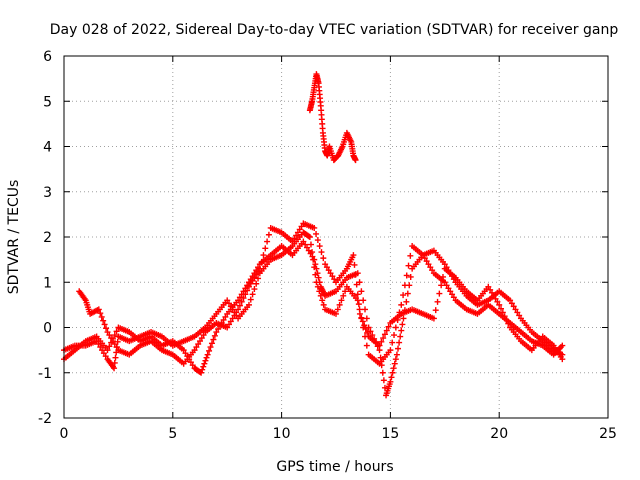 Image resolution: width=640 pixels, height=480 pixels. I want to click on series-track-d, so click(332, 117).